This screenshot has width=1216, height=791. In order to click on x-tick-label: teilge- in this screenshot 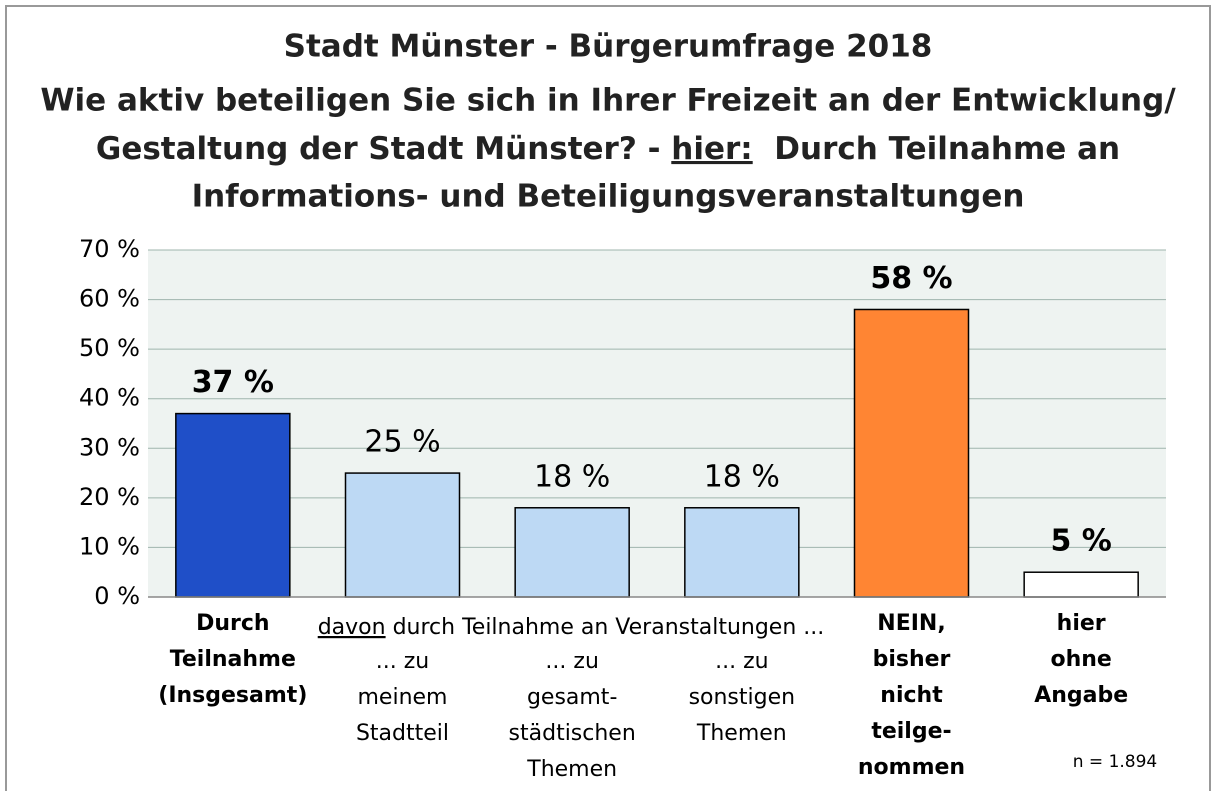, I will do `click(911, 731)`.